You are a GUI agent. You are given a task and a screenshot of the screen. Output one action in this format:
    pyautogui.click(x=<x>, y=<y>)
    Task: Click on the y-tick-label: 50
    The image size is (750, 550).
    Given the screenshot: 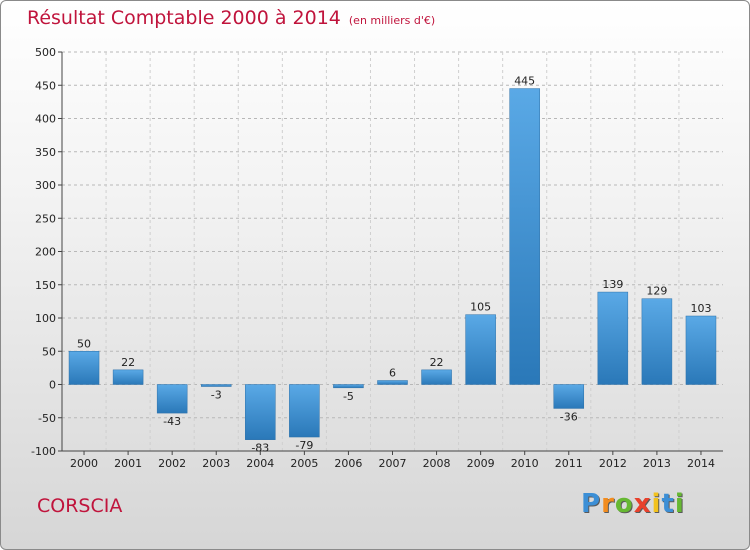 What is the action you would take?
    pyautogui.click(x=49, y=351)
    